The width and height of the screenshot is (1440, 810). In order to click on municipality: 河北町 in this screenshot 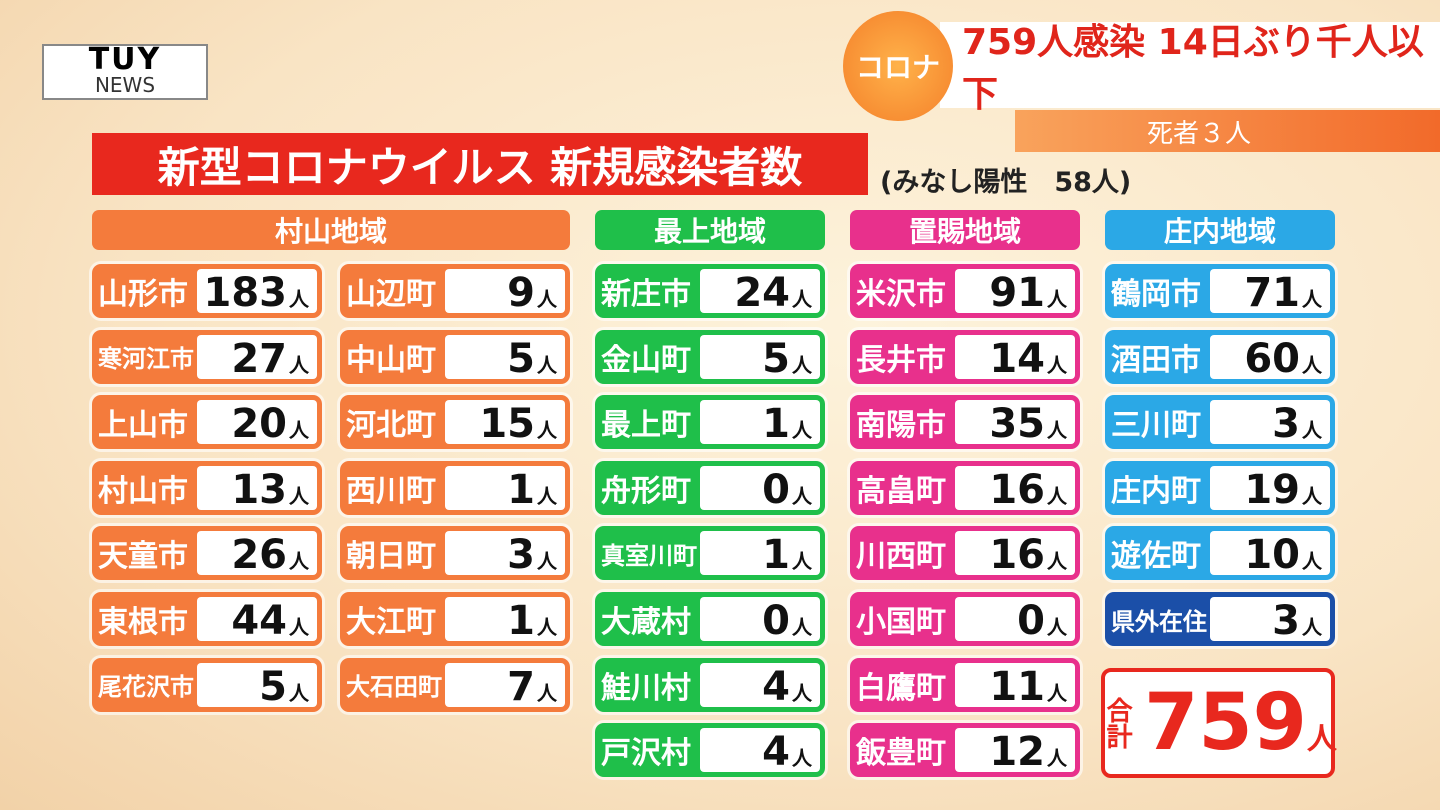, I will do `click(391, 426)`.